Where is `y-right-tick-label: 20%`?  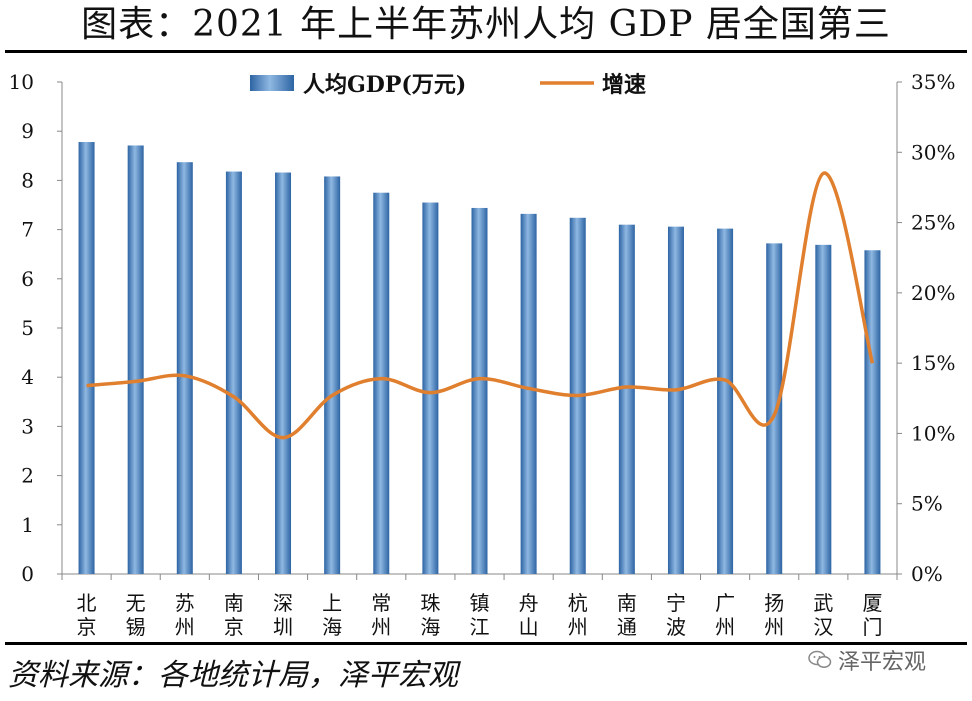 y-right-tick-label: 20% is located at coordinates (933, 293).